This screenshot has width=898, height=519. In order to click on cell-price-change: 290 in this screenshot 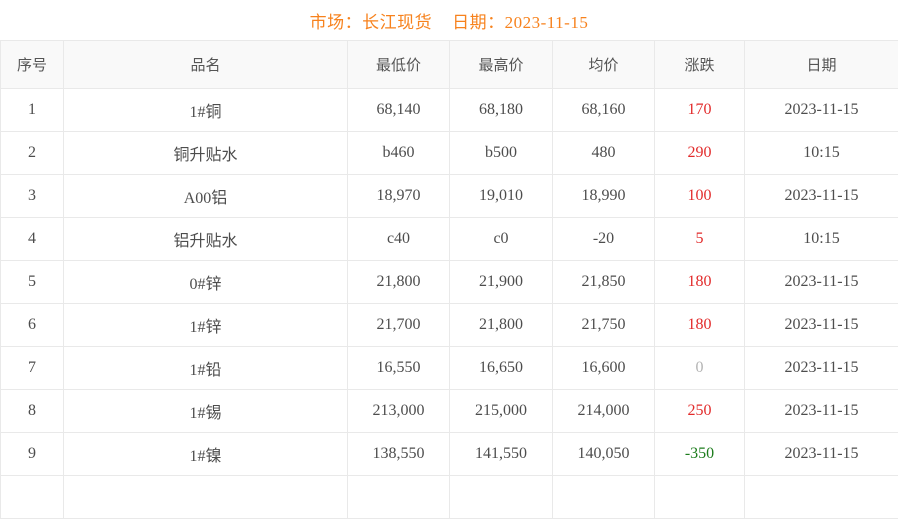, I will do `click(700, 153)`.